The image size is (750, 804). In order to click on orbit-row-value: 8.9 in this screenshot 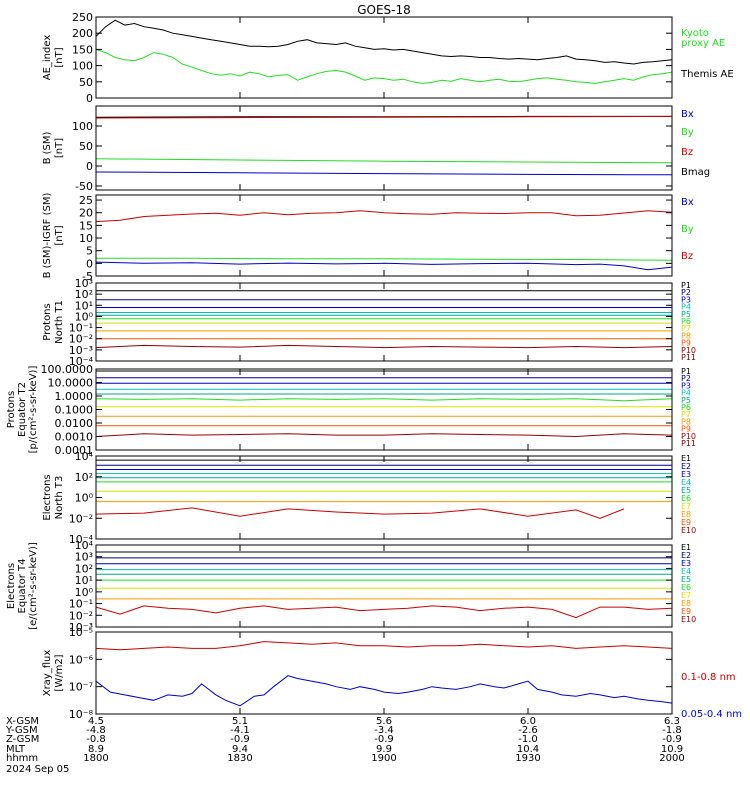, I will do `click(96, 749)`.